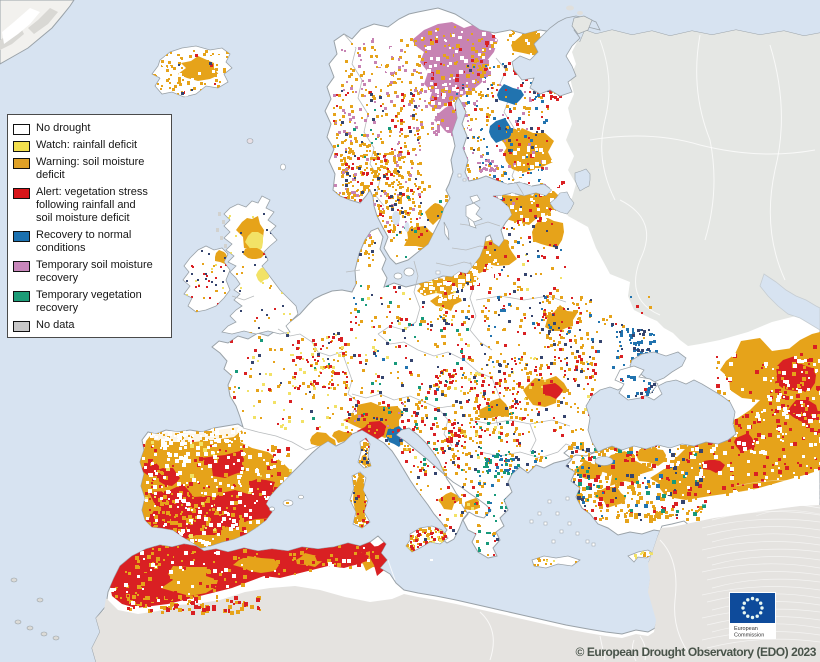 The width and height of the screenshot is (820, 662). I want to click on svg-text: Commission, so click(749, 636).